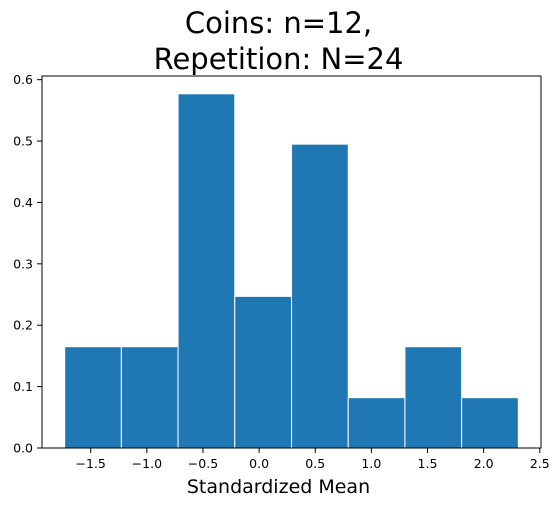 The image size is (557, 507). Describe the element at coordinates (147, 463) in the screenshot. I see `x-tick-label: −1.0` at that location.